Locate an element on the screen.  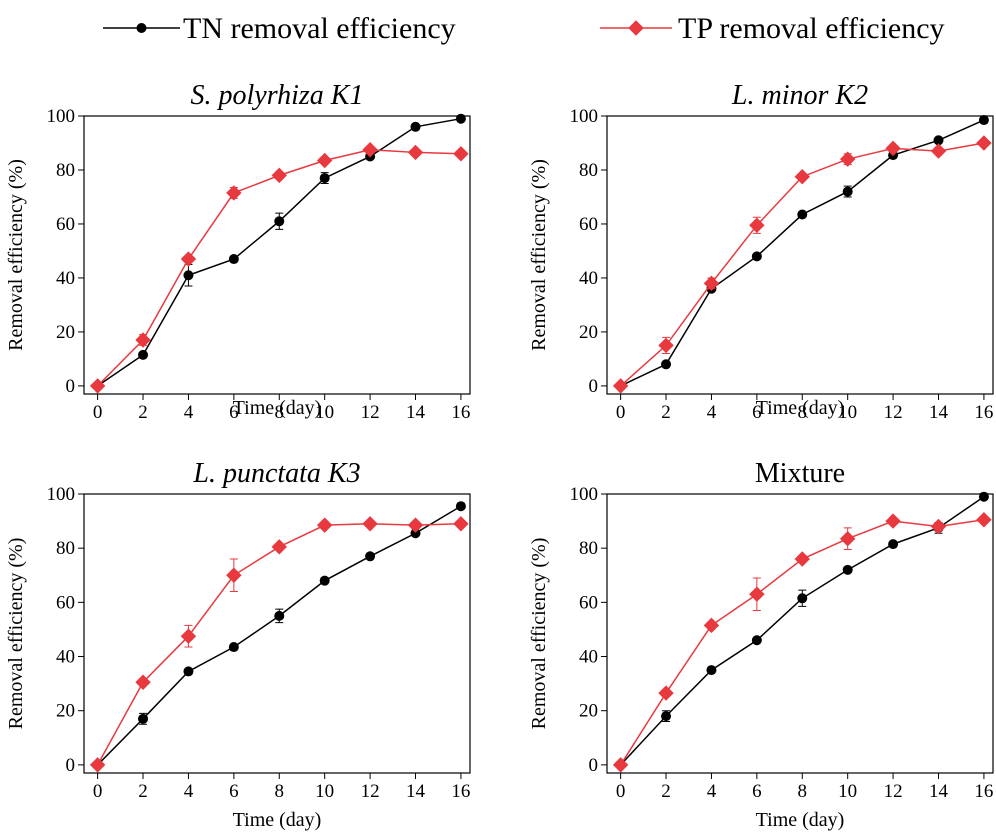
subplot-title: S. polyrhiza K1 is located at coordinates (277, 95).